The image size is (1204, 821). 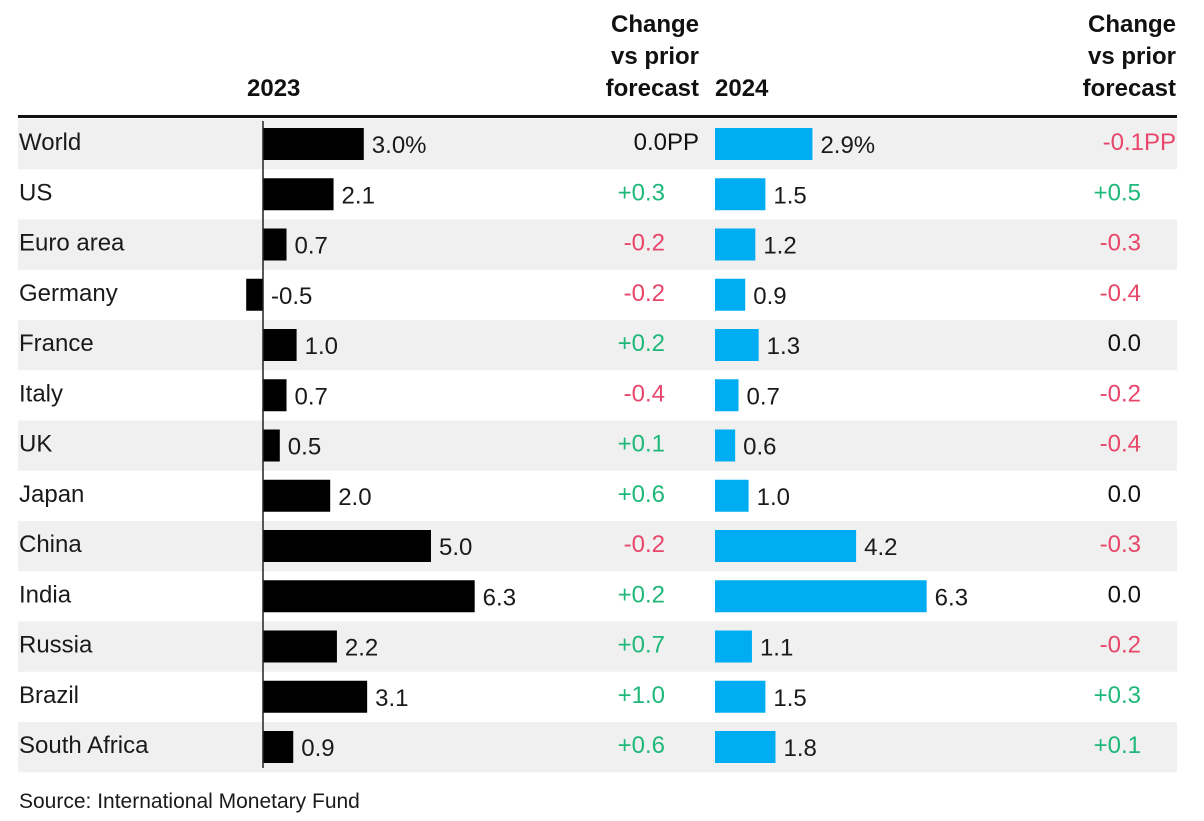 I want to click on change-2024: -0.3, so click(x=1120, y=243).